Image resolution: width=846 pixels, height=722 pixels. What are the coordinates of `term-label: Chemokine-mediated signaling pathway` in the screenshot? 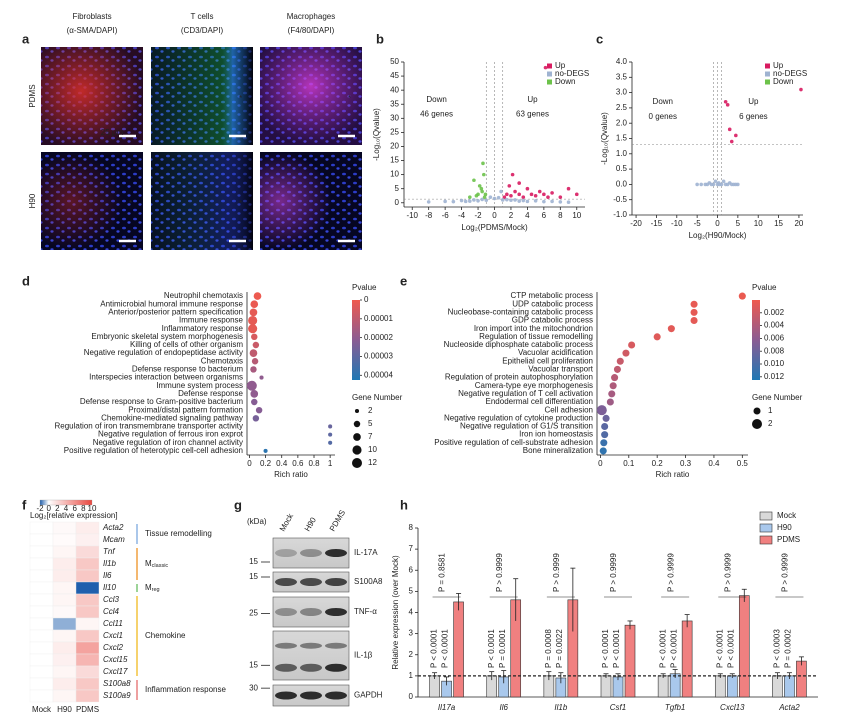 It's located at (172, 417).